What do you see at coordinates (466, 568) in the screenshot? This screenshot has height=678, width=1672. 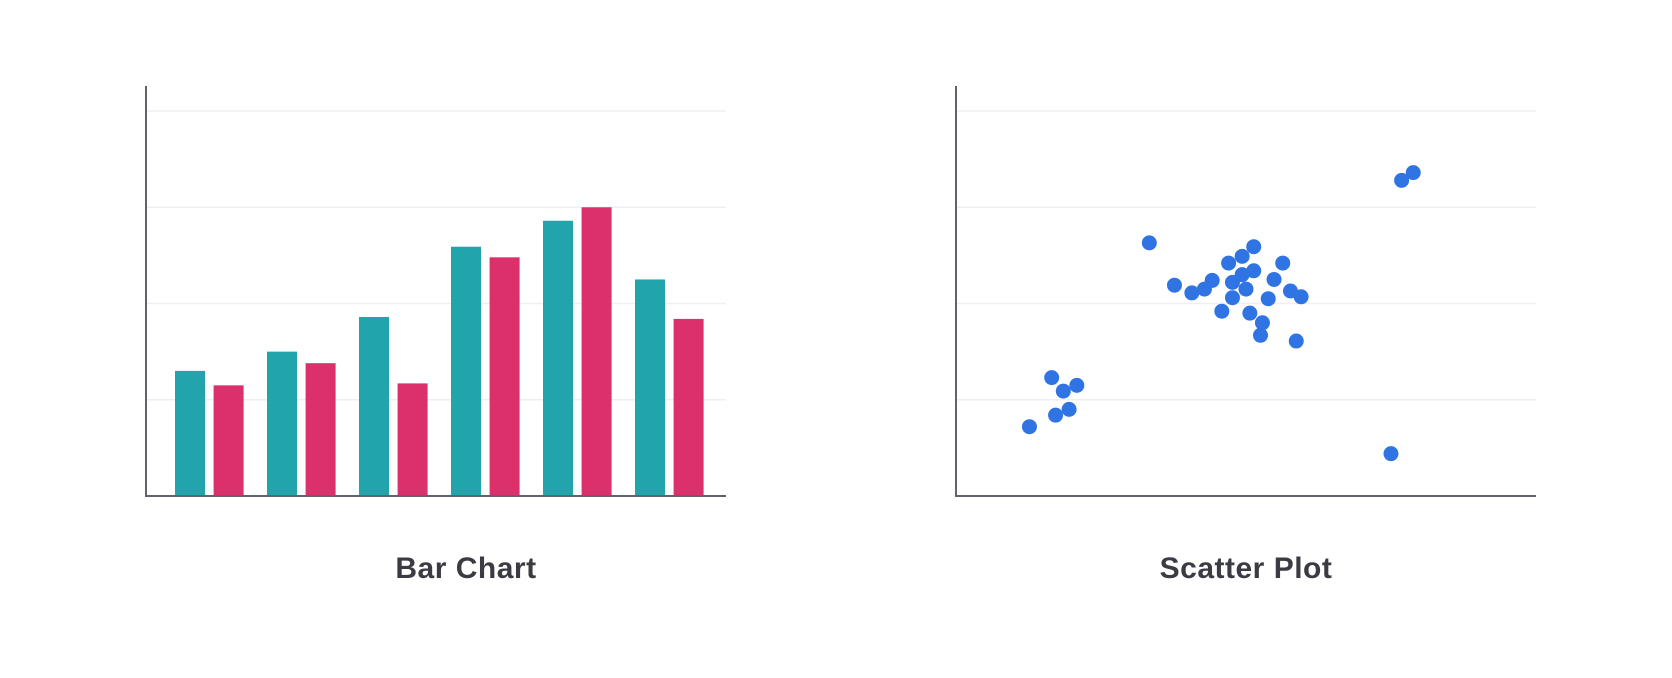 I see `bar-chart-title: Bar Chart` at bounding box center [466, 568].